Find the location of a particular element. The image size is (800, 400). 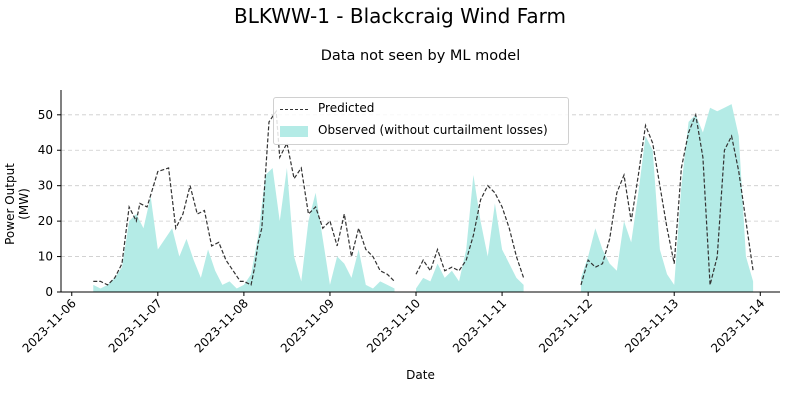

x-tick-label: 2023-11-10 is located at coordinates (393, 325).